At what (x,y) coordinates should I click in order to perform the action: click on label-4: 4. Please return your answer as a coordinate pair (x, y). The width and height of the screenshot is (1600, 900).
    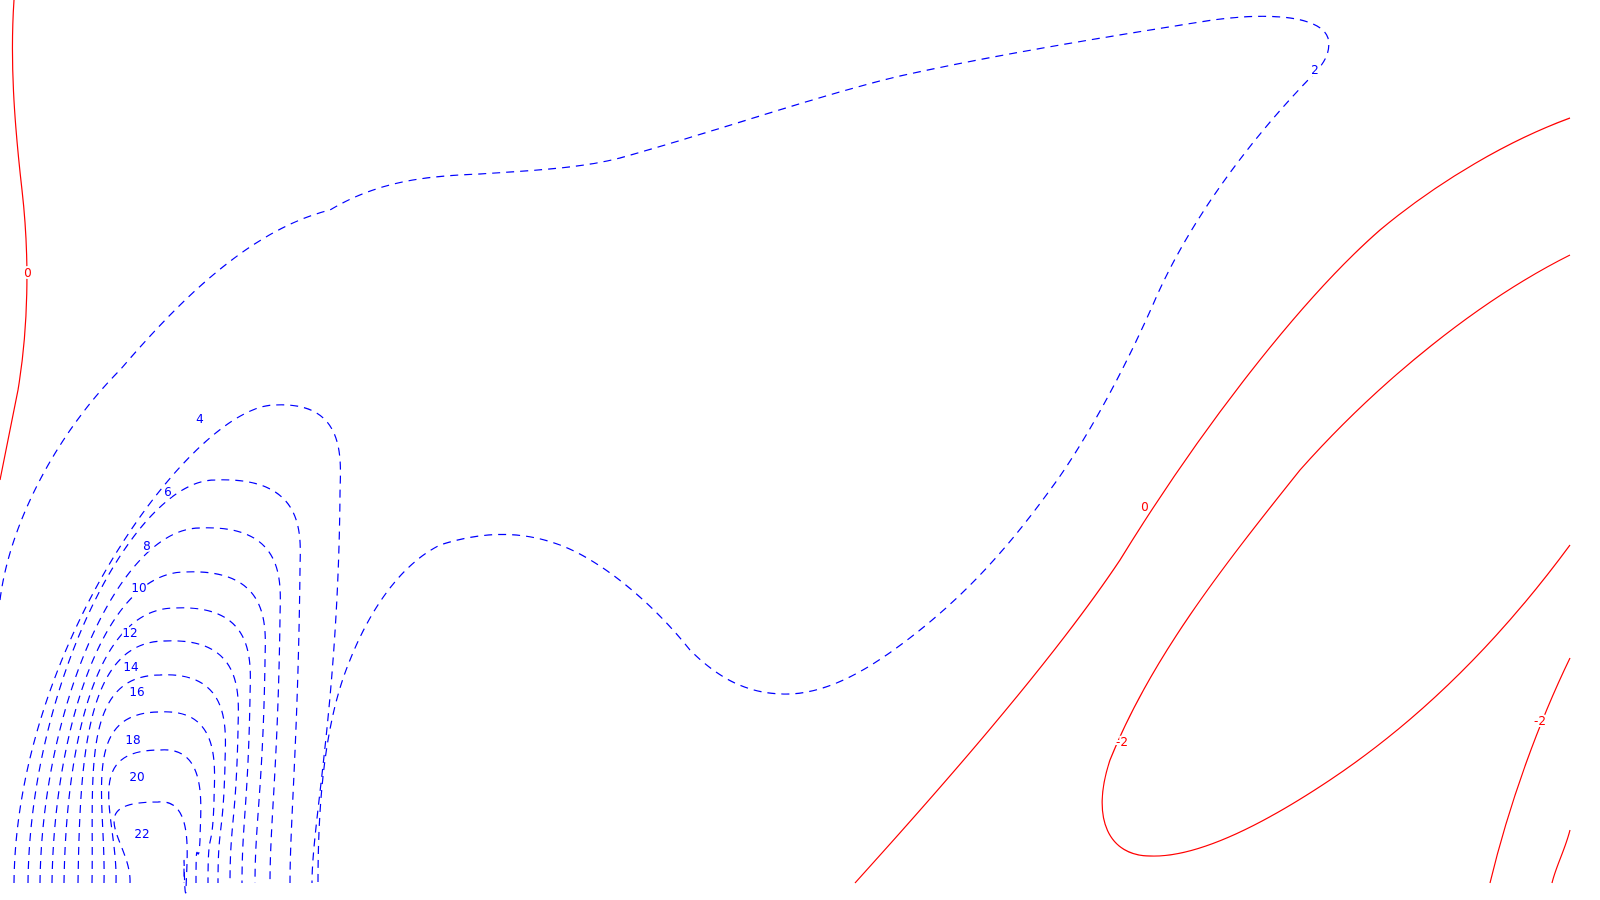
    Looking at the image, I should click on (200, 419).